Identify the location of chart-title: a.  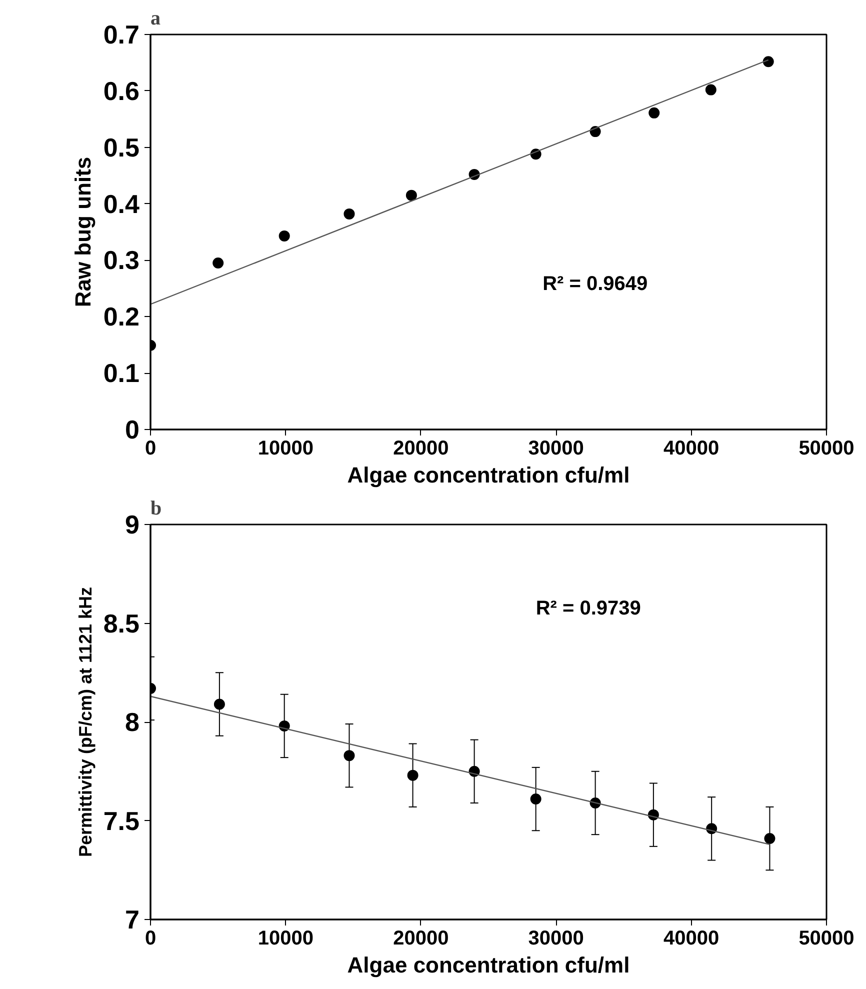
(155, 19).